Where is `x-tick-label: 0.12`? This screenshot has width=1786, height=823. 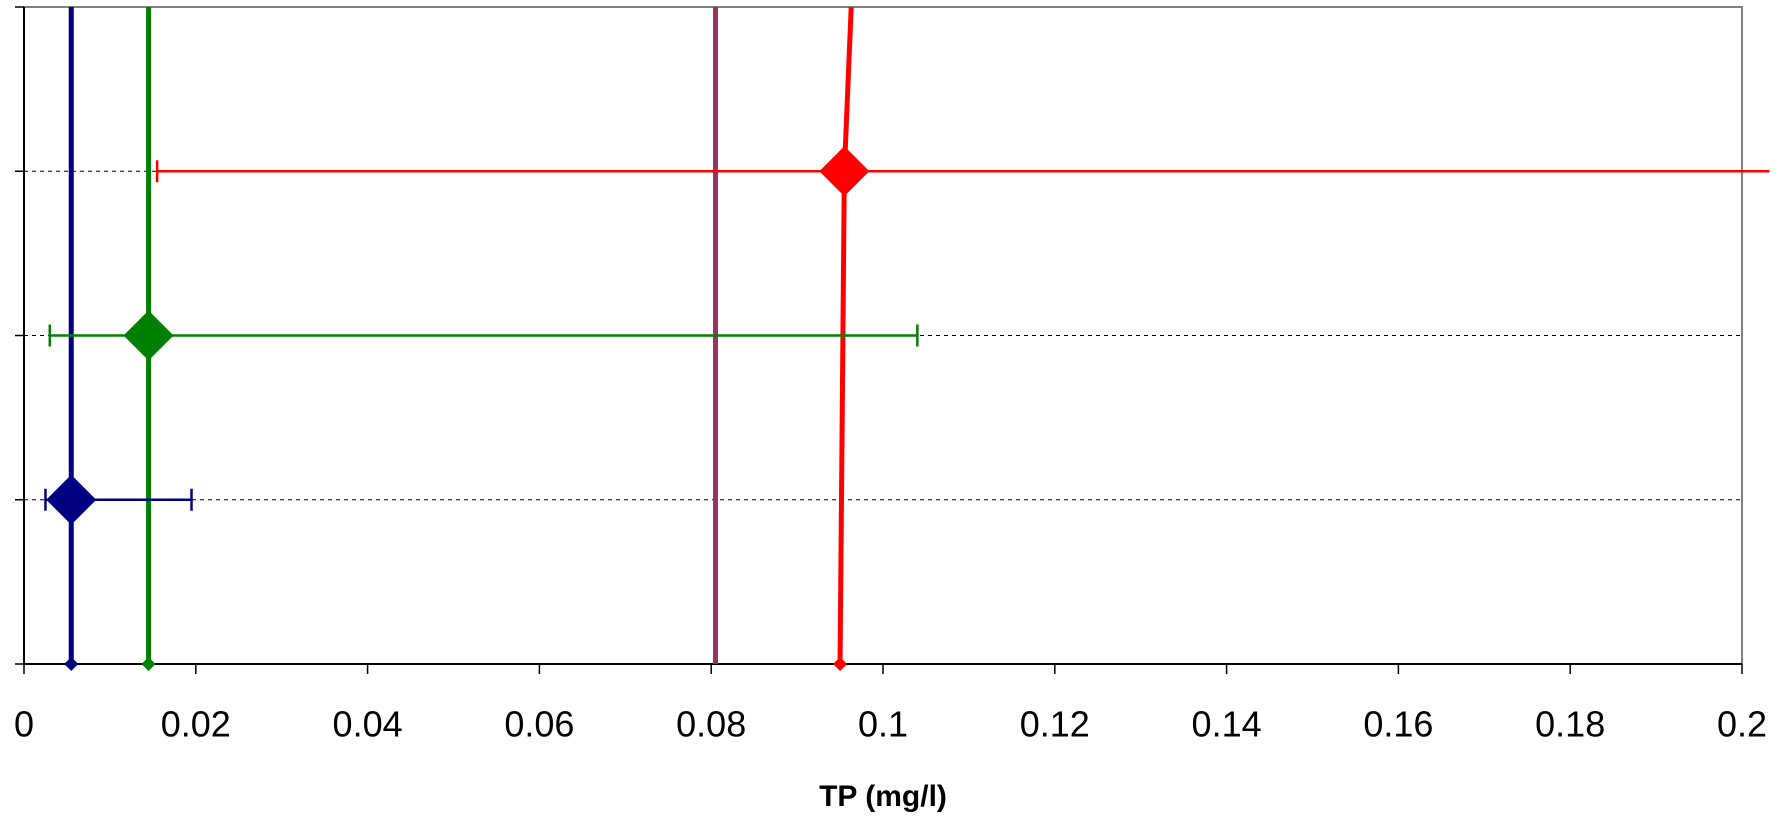
x-tick-label: 0.12 is located at coordinates (1055, 724).